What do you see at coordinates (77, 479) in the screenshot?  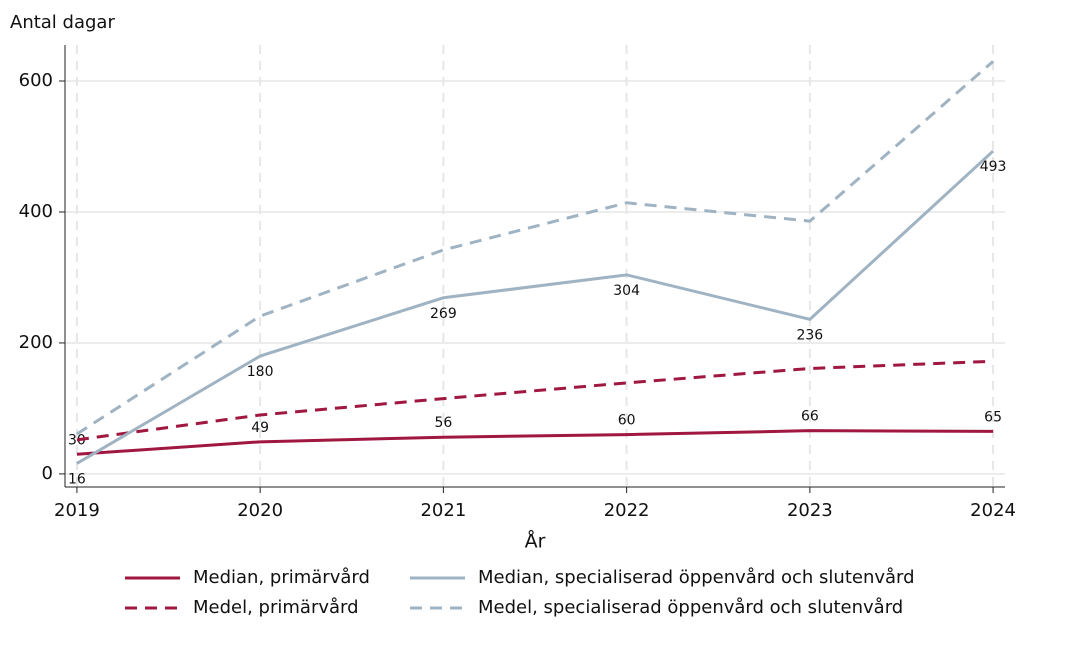 I see `data-label: 16` at bounding box center [77, 479].